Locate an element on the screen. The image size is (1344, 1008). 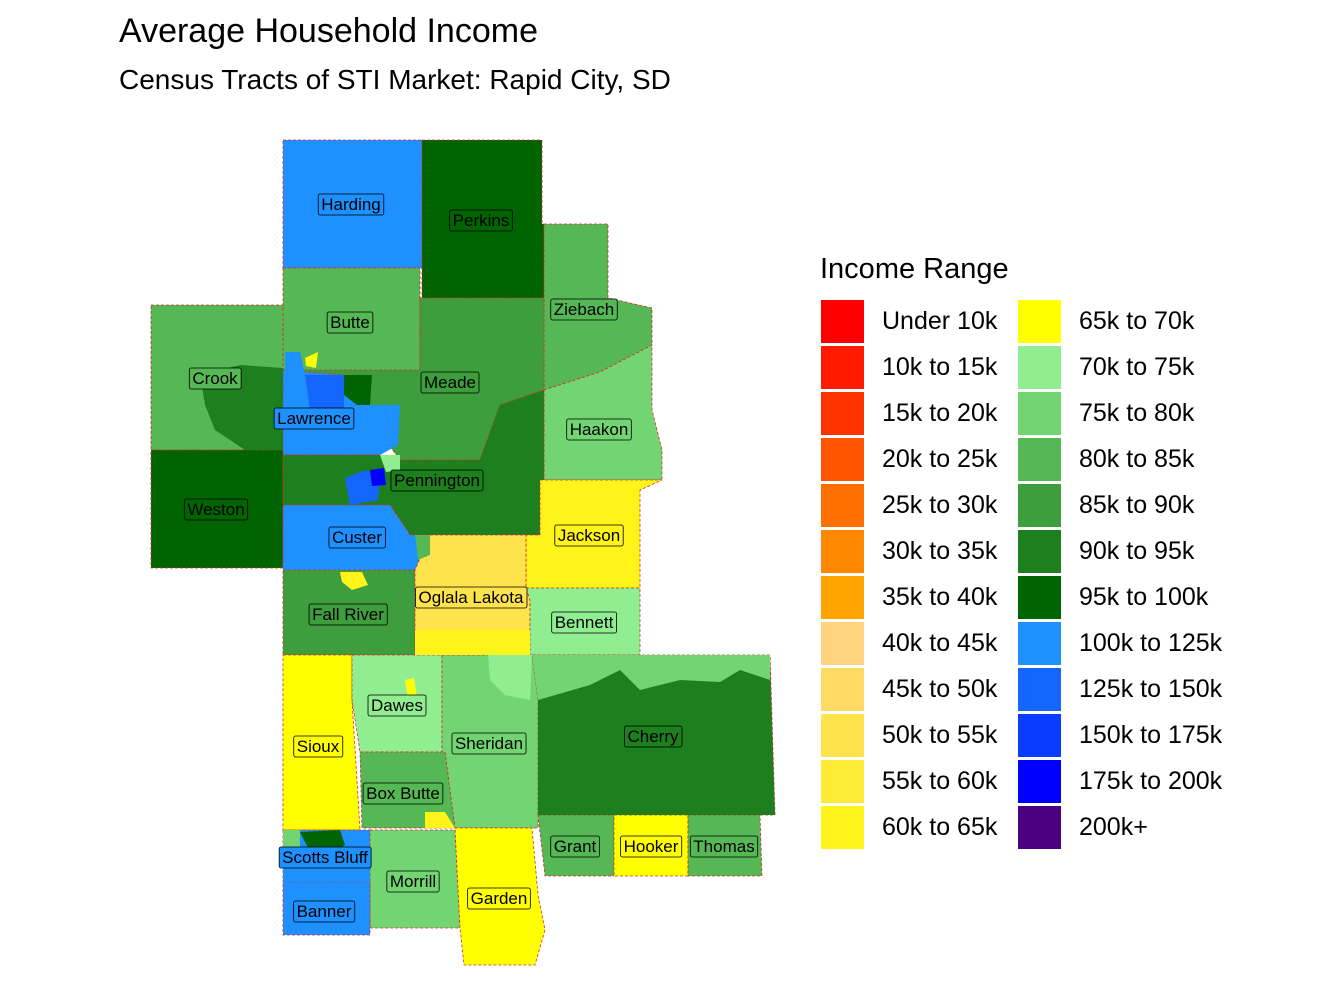
county-label-grant: Grant is located at coordinates (575, 846).